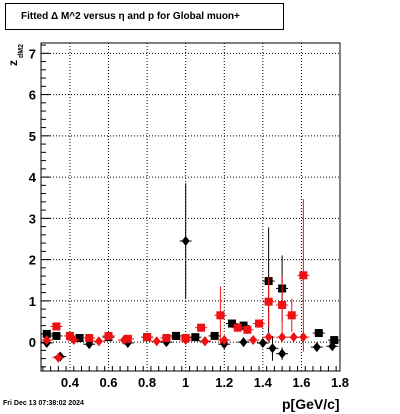 This screenshot has height=414, width=400. What do you see at coordinates (32, 95) in the screenshot?
I see `y-tick-label: 6` at bounding box center [32, 95].